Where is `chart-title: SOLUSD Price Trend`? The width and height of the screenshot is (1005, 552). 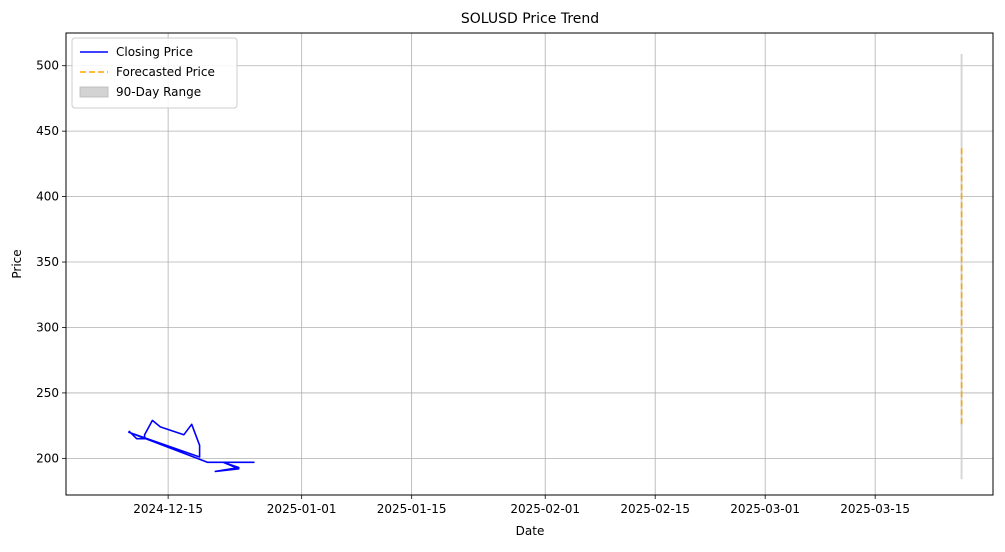
chart-title: SOLUSD Price Trend is located at coordinates (530, 19).